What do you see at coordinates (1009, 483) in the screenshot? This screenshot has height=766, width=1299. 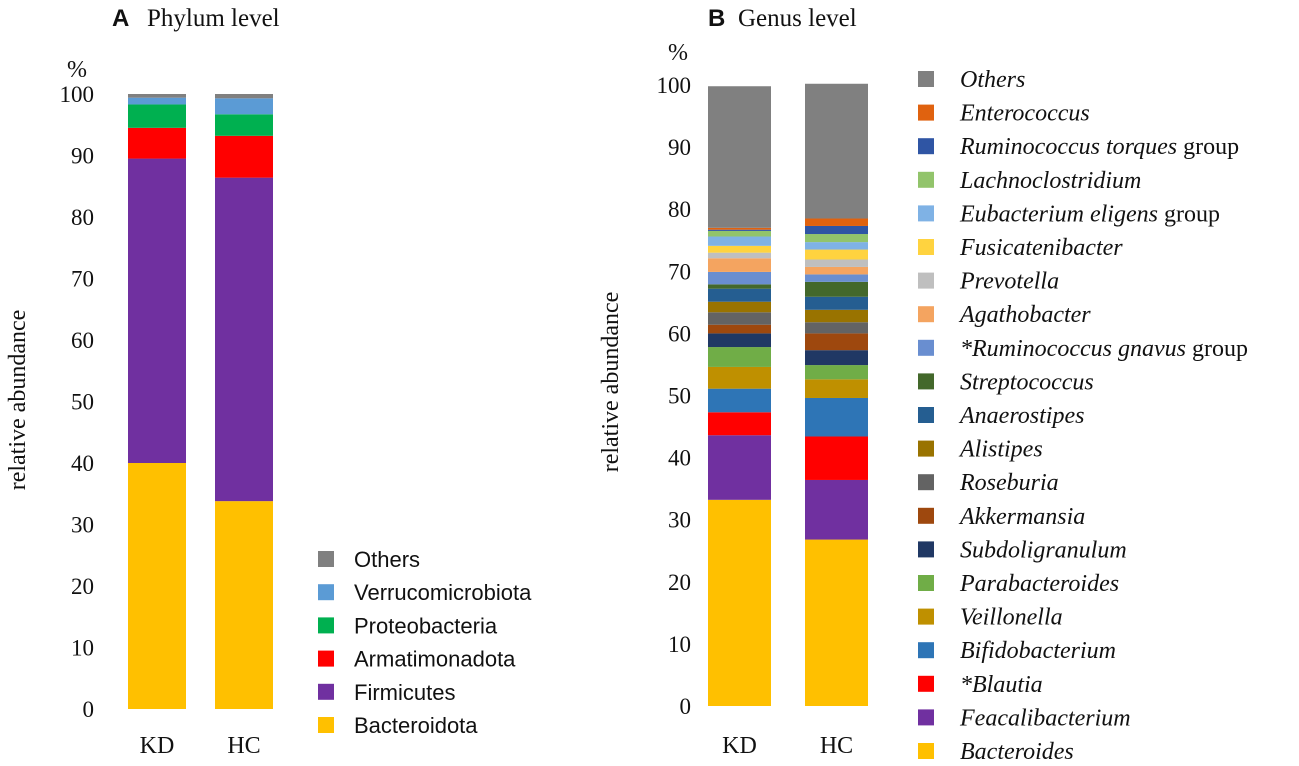 I see `legend-label-roseburia: Roseburia` at bounding box center [1009, 483].